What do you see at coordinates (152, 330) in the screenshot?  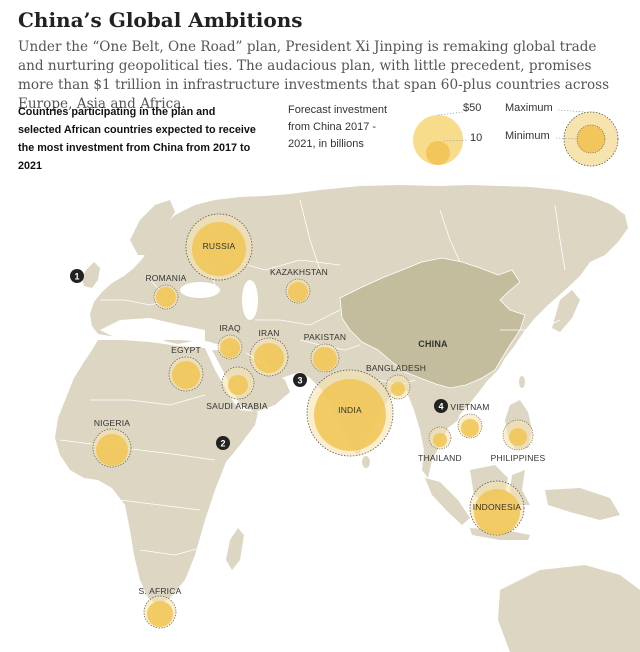 I see `mediterranean-sea` at bounding box center [152, 330].